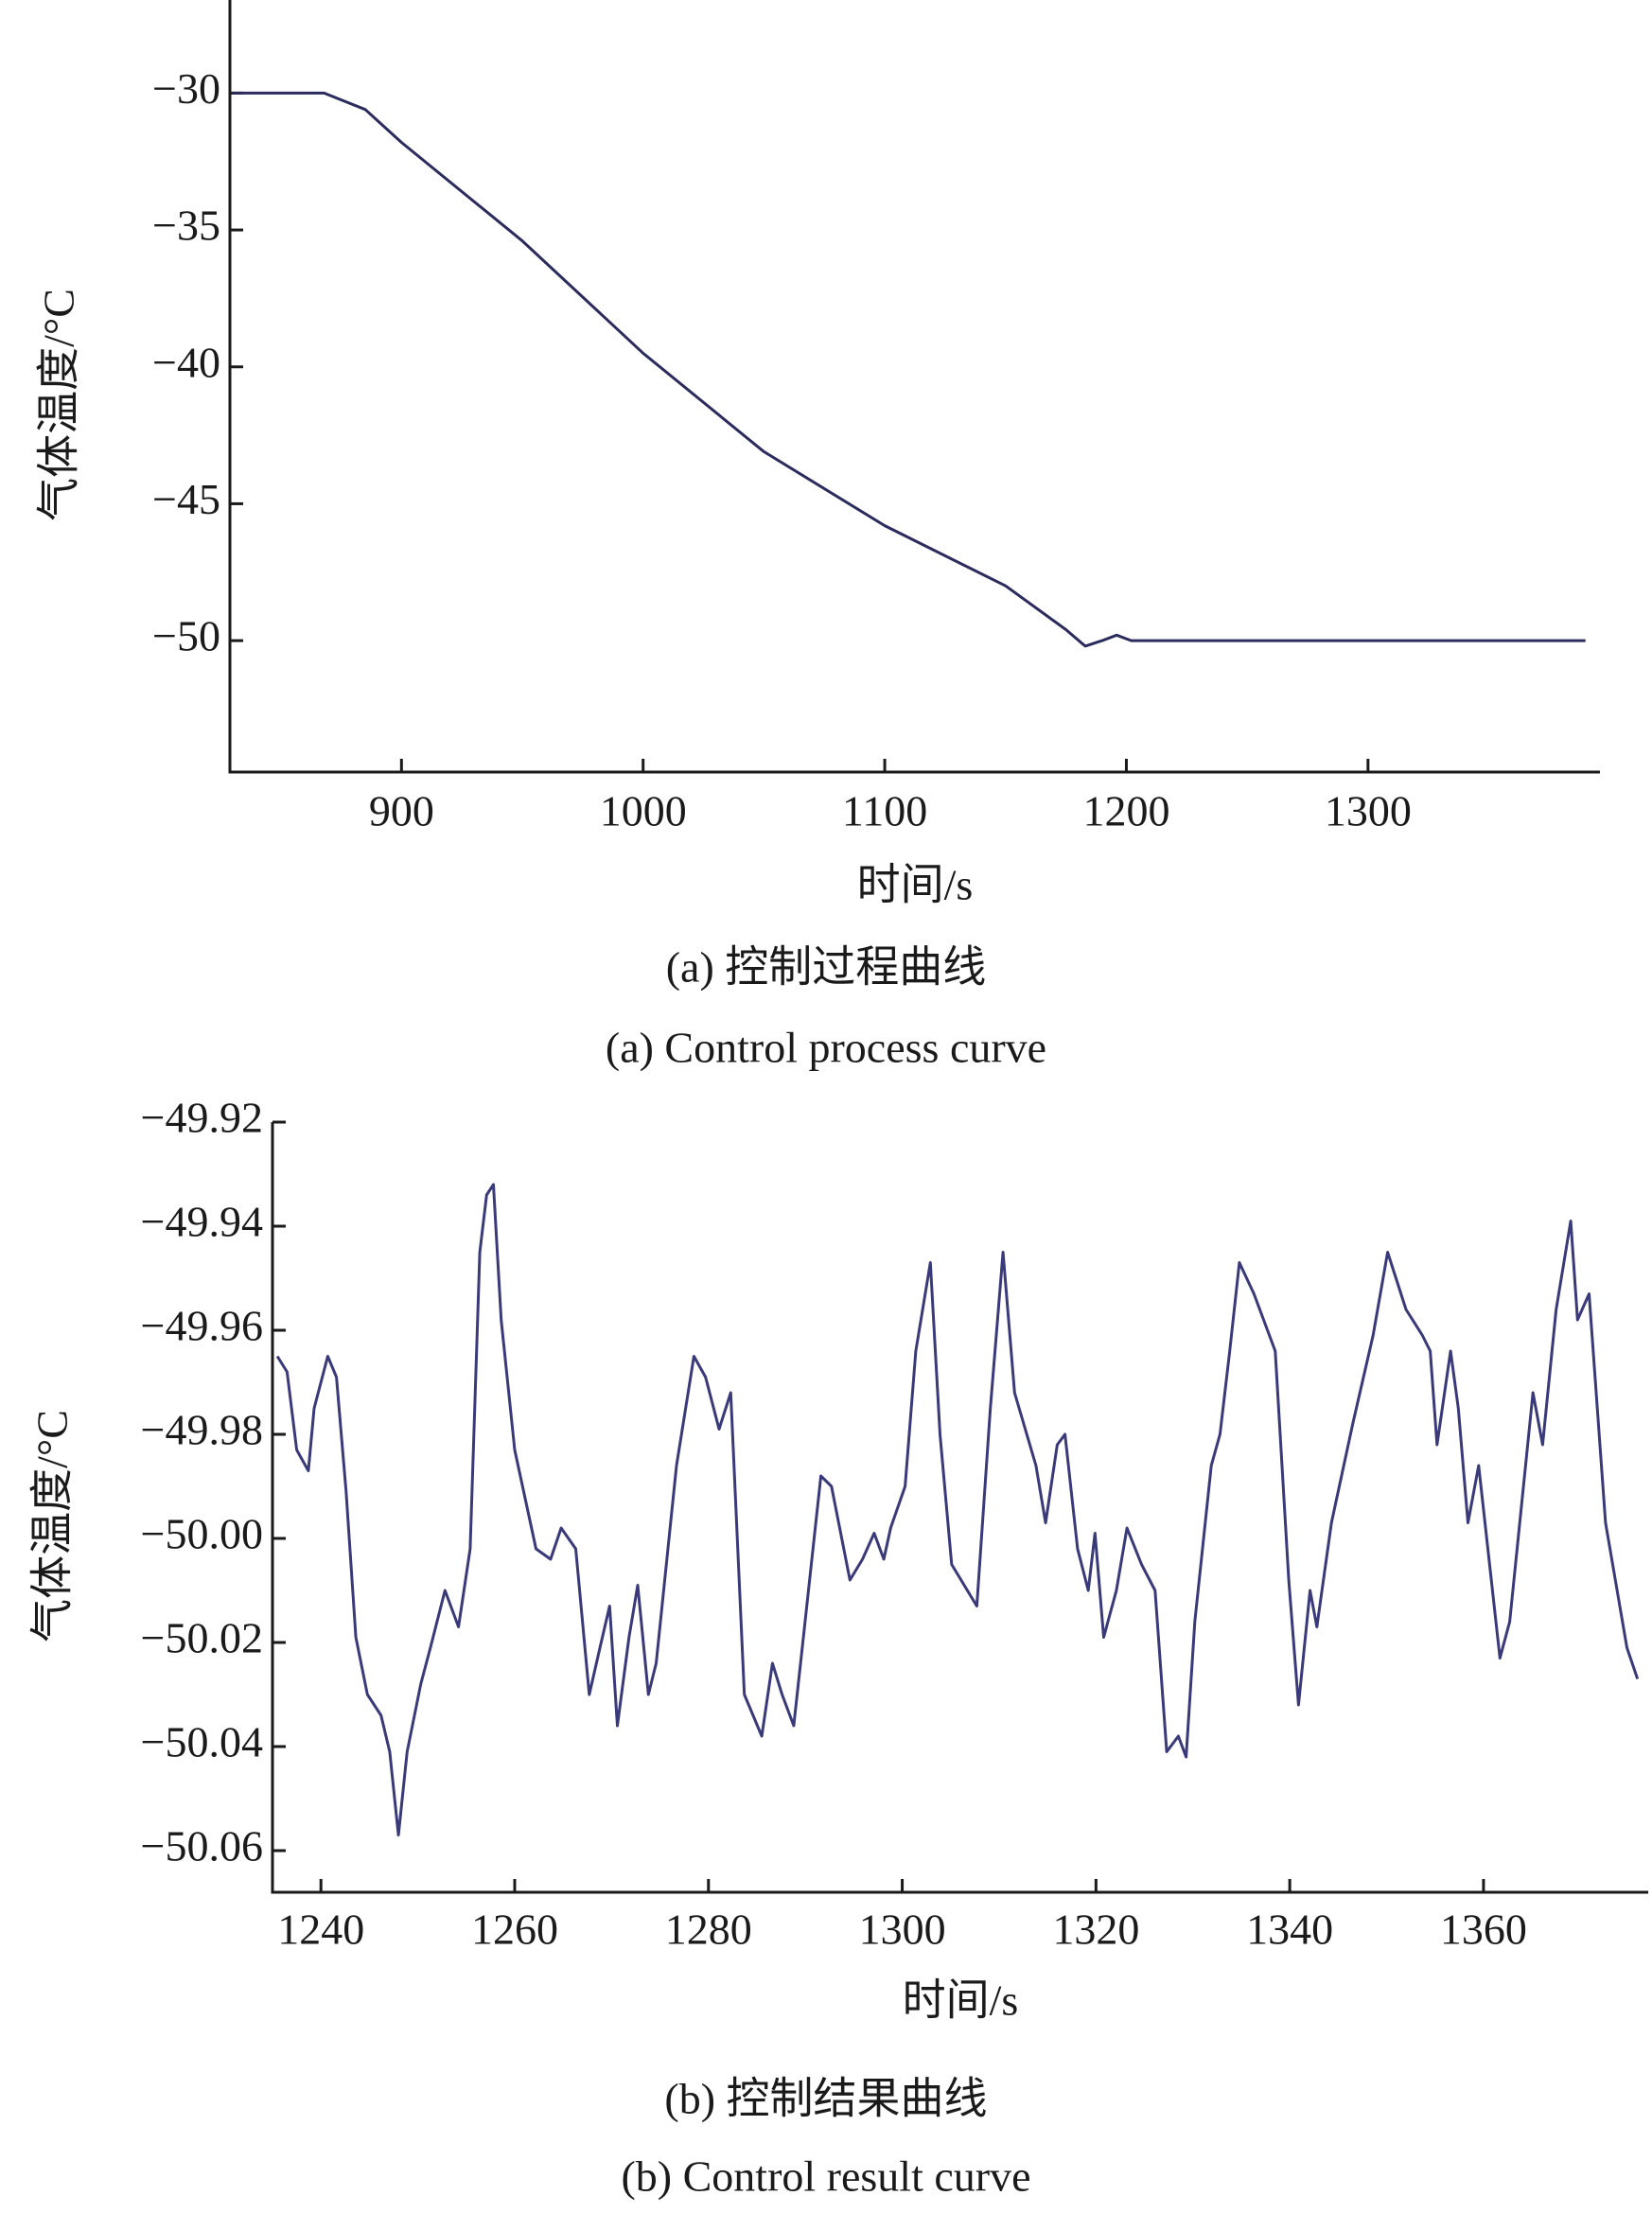  Describe the element at coordinates (320, 1930) in the screenshot. I see `x-tick-label: 1240` at that location.